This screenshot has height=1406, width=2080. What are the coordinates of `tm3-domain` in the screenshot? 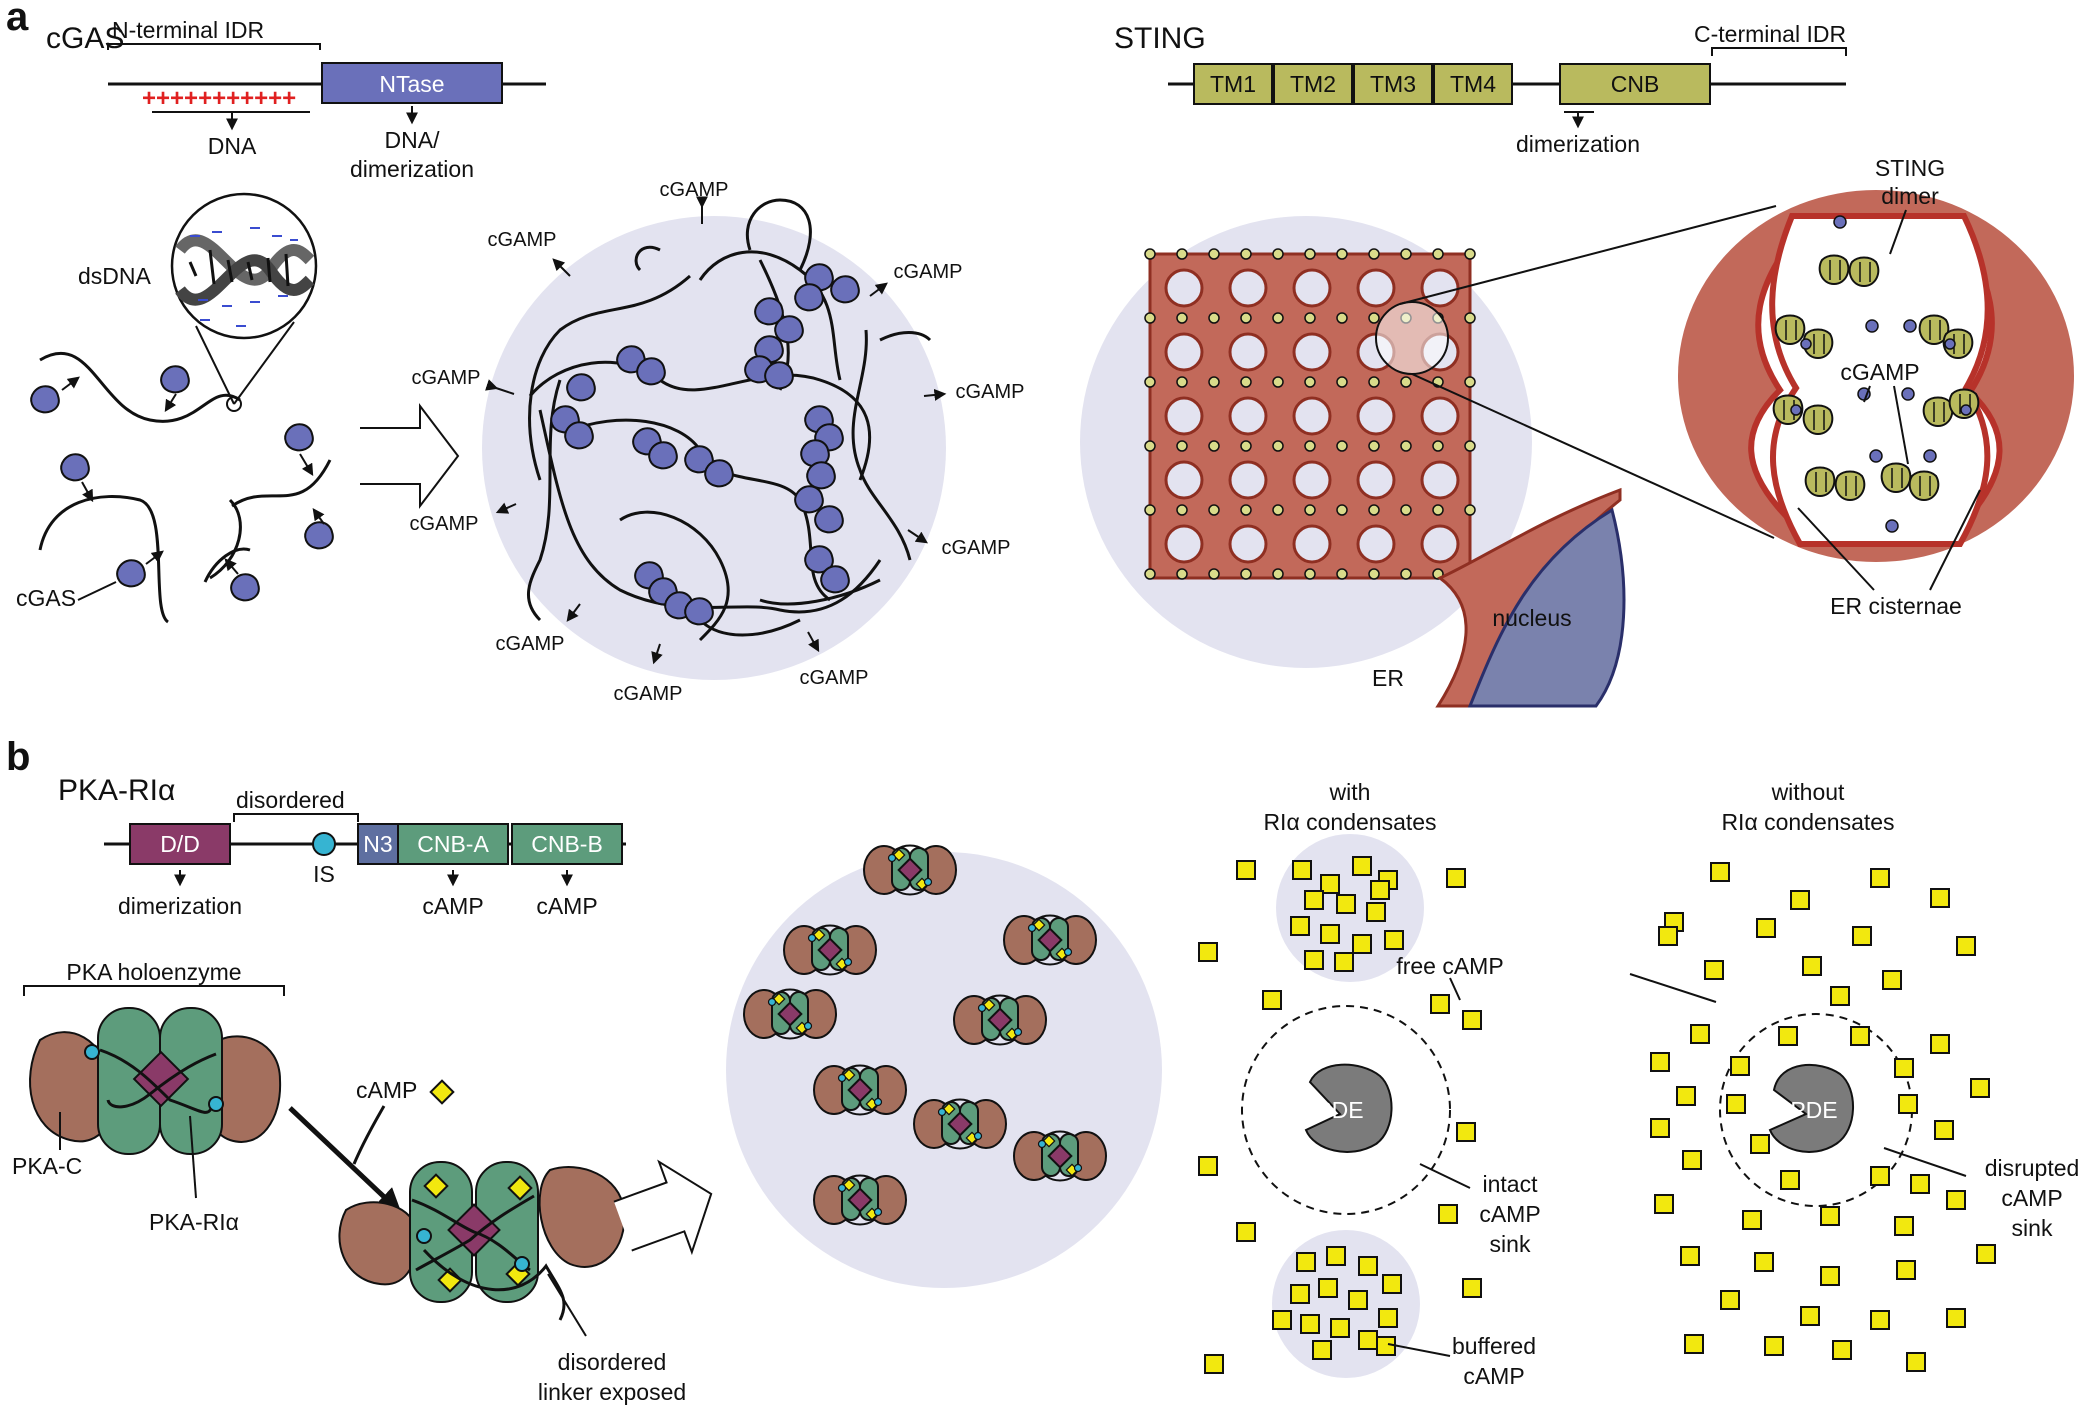 It's located at (1393, 84).